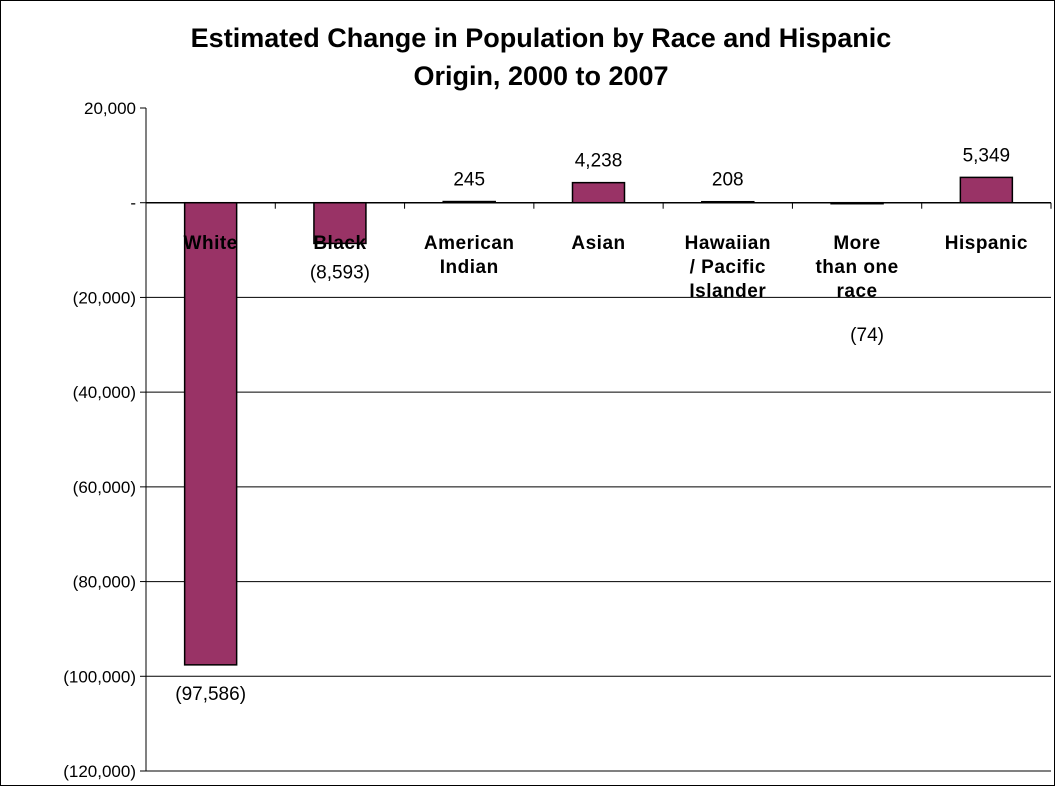 This screenshot has width=1055, height=786. I want to click on y-tick-label: (60,000), so click(104, 487).